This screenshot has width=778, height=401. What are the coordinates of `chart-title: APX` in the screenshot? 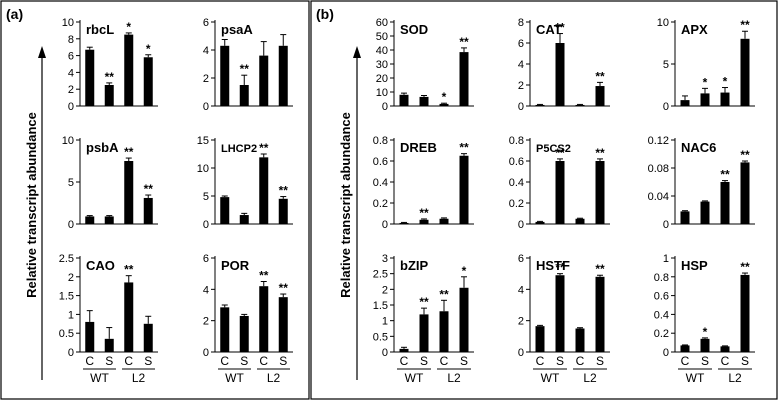 It's located at (694, 29).